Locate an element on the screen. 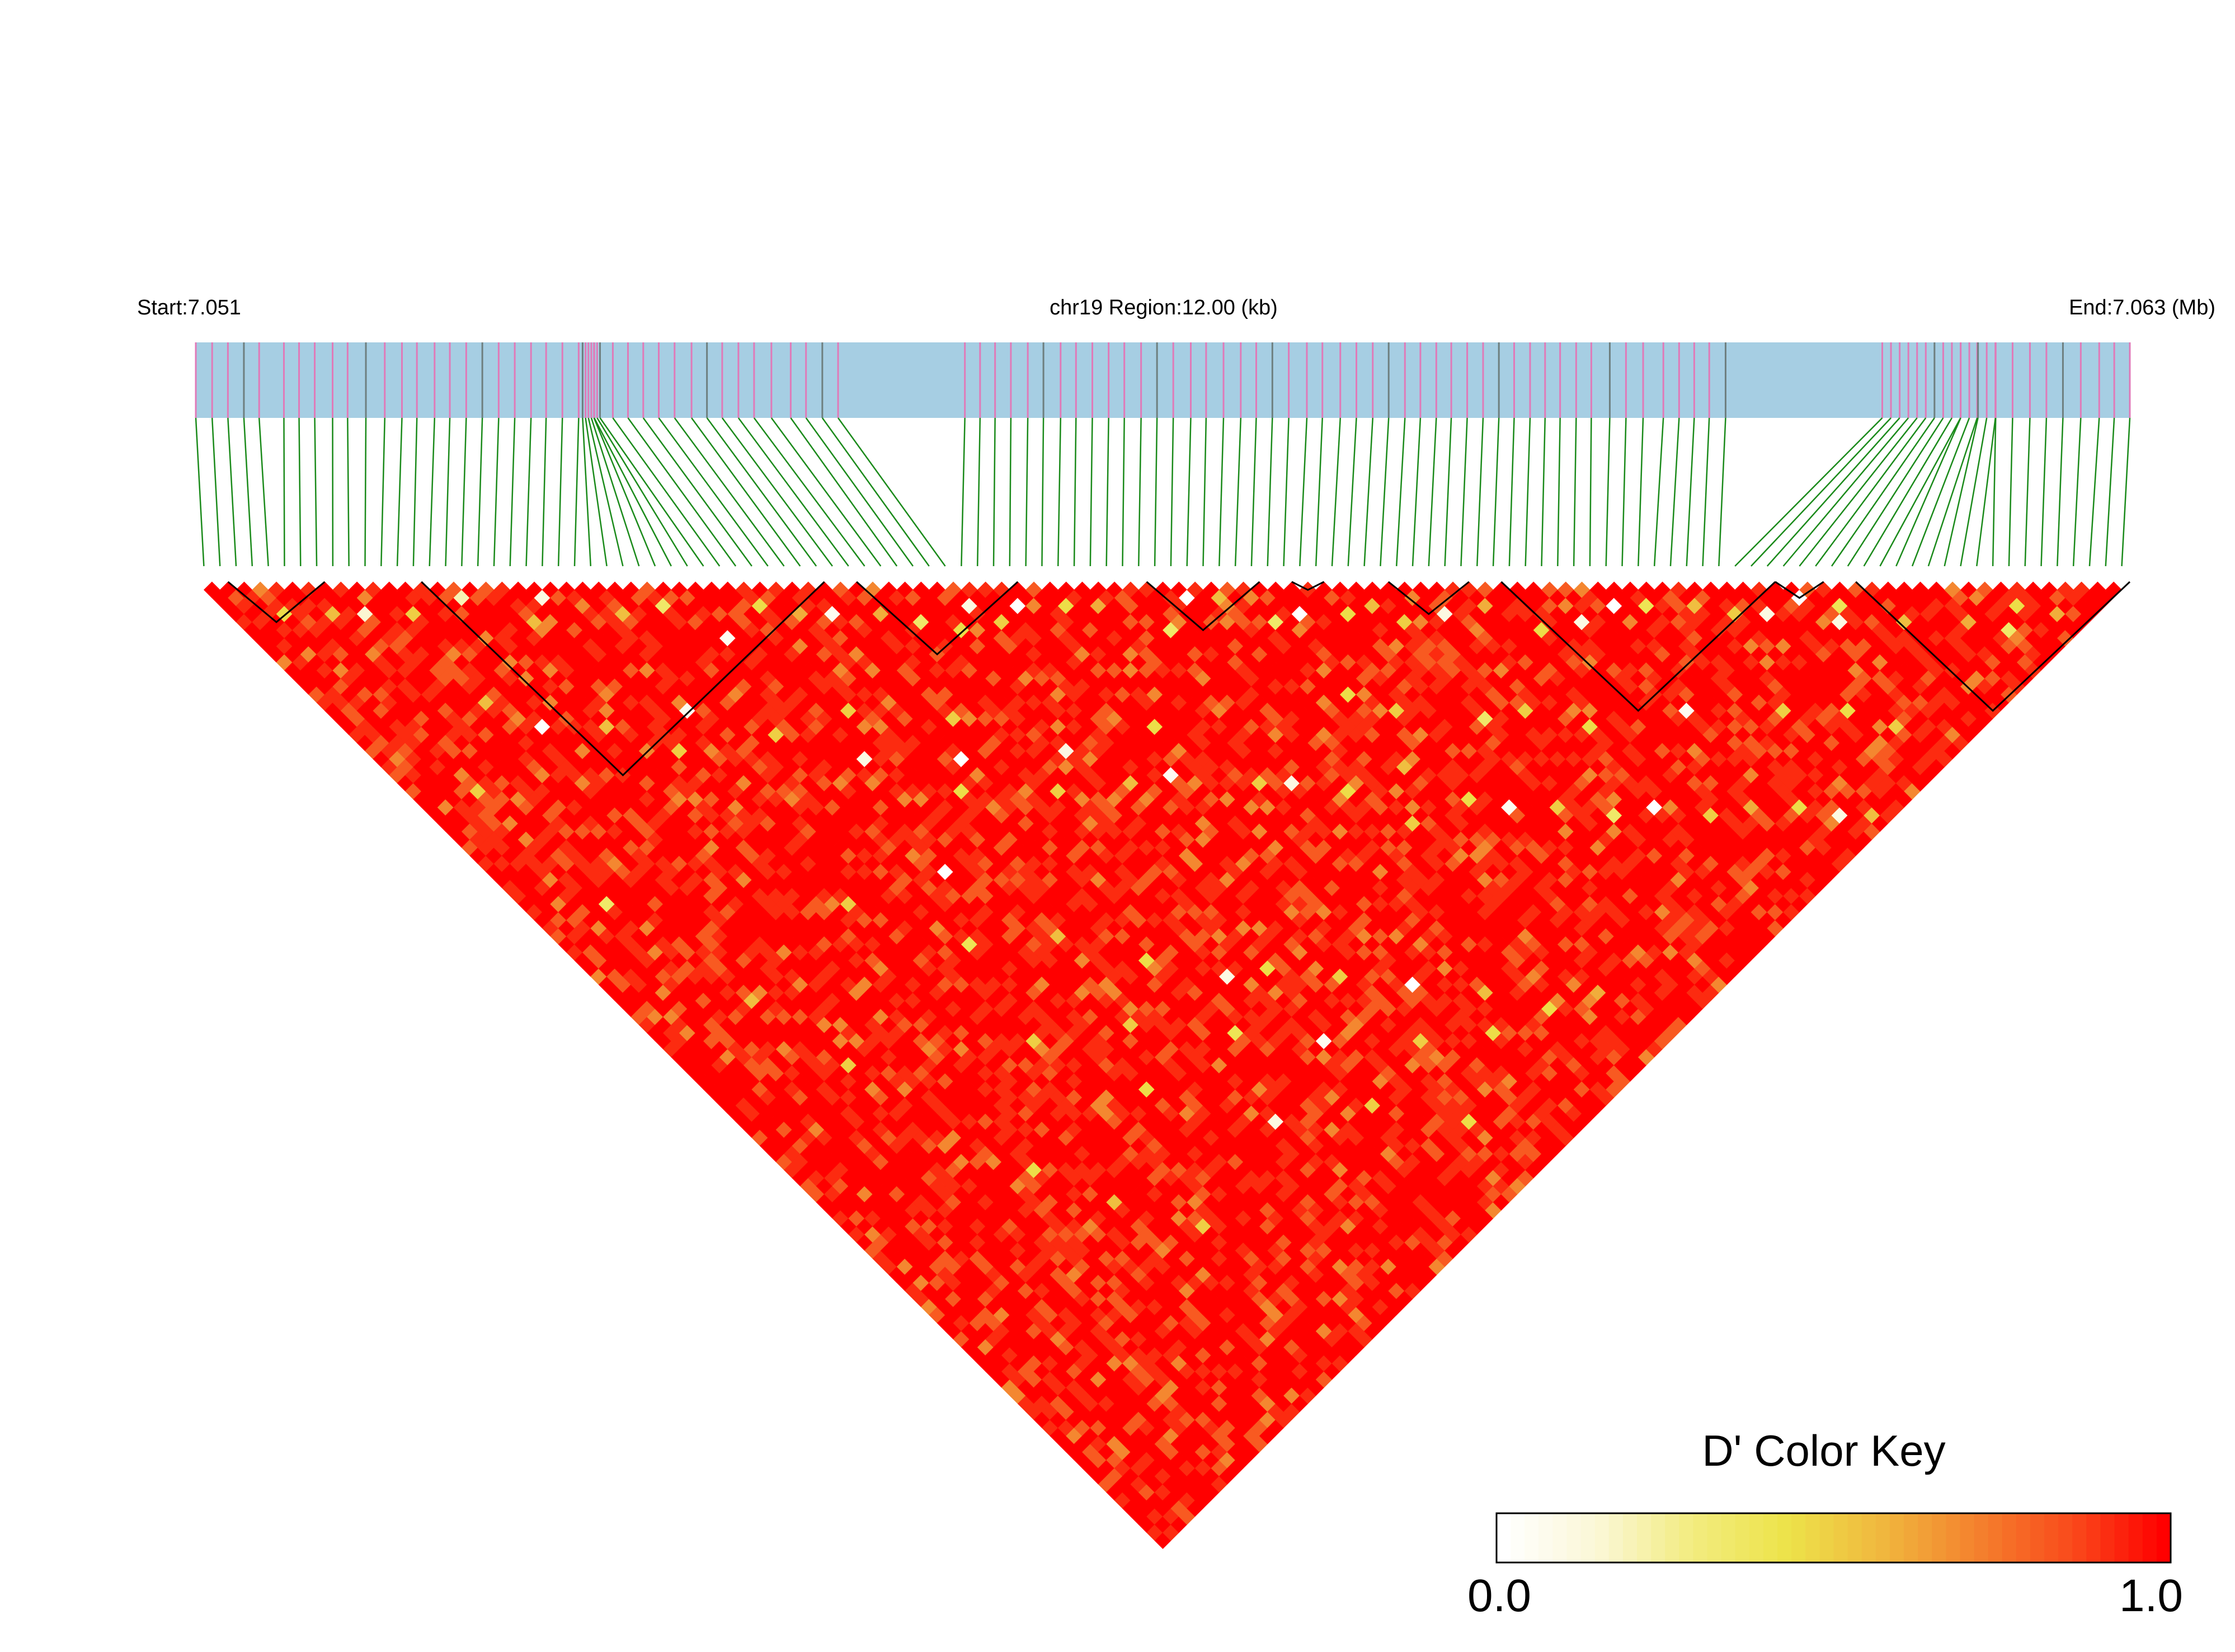  start-label: Start:7.051 is located at coordinates (189, 308).